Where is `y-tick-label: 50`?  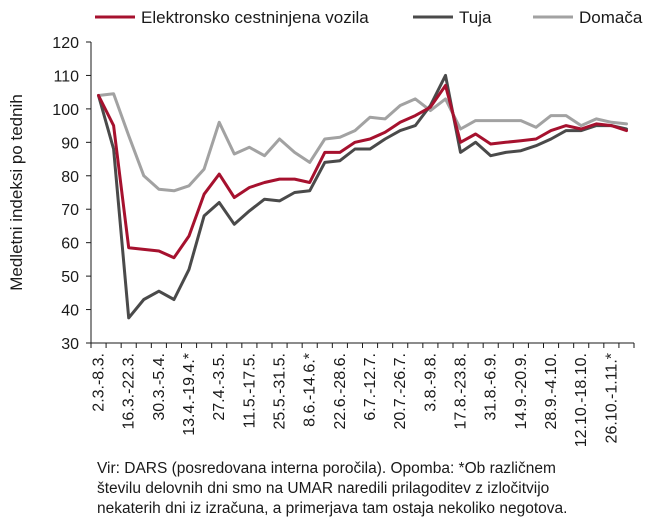 y-tick-label: 50 is located at coordinates (70, 277).